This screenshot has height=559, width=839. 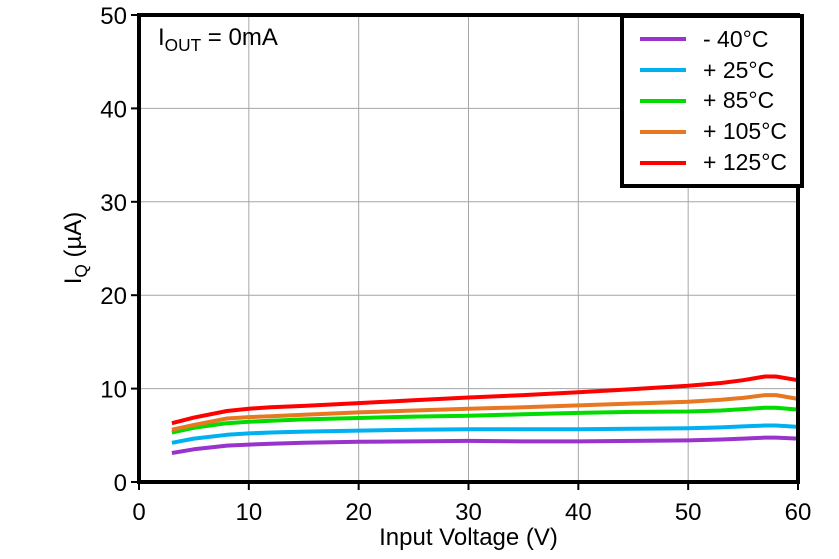 What do you see at coordinates (120, 483) in the screenshot?
I see `y-tick-label: 0` at bounding box center [120, 483].